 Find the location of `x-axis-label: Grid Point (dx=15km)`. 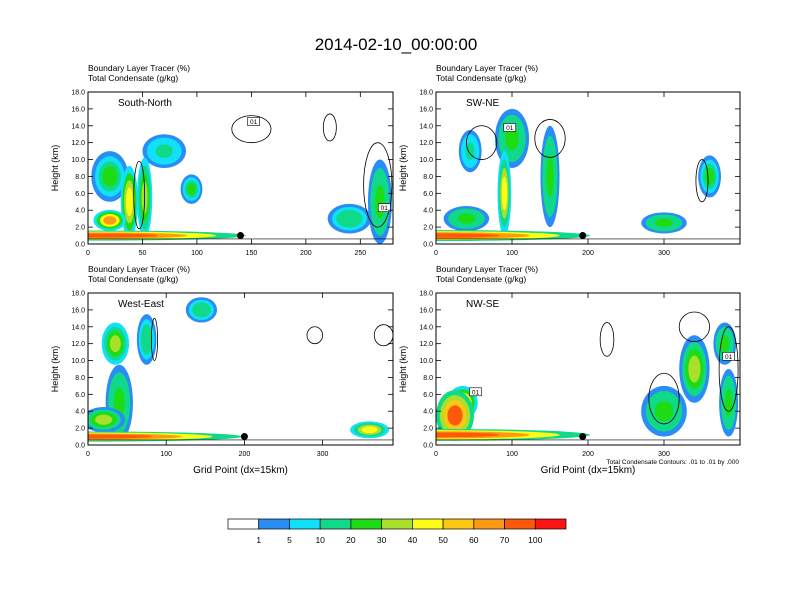

x-axis-label: Grid Point (dx=15km) is located at coordinates (240, 470).